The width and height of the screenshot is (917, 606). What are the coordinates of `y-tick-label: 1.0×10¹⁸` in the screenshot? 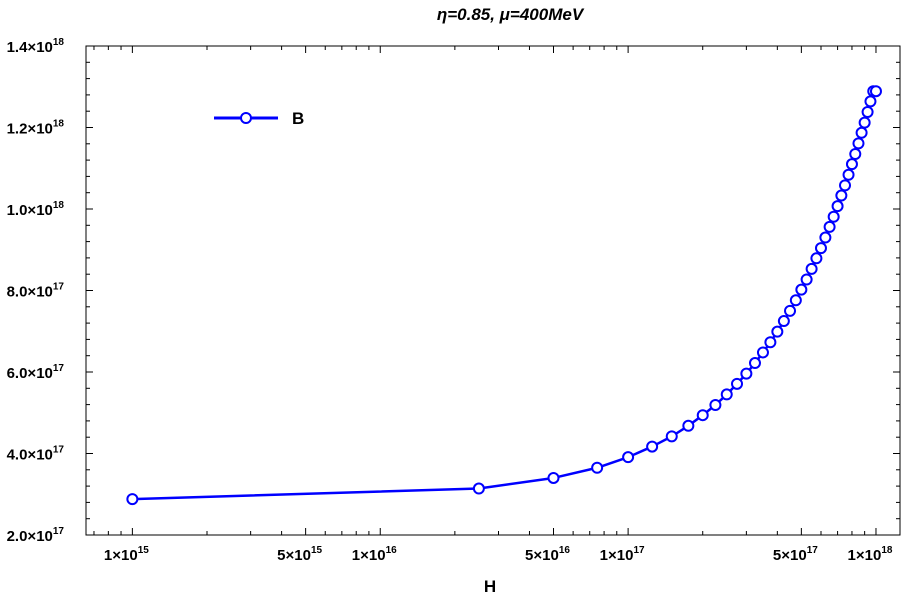 It's located at (36, 209).